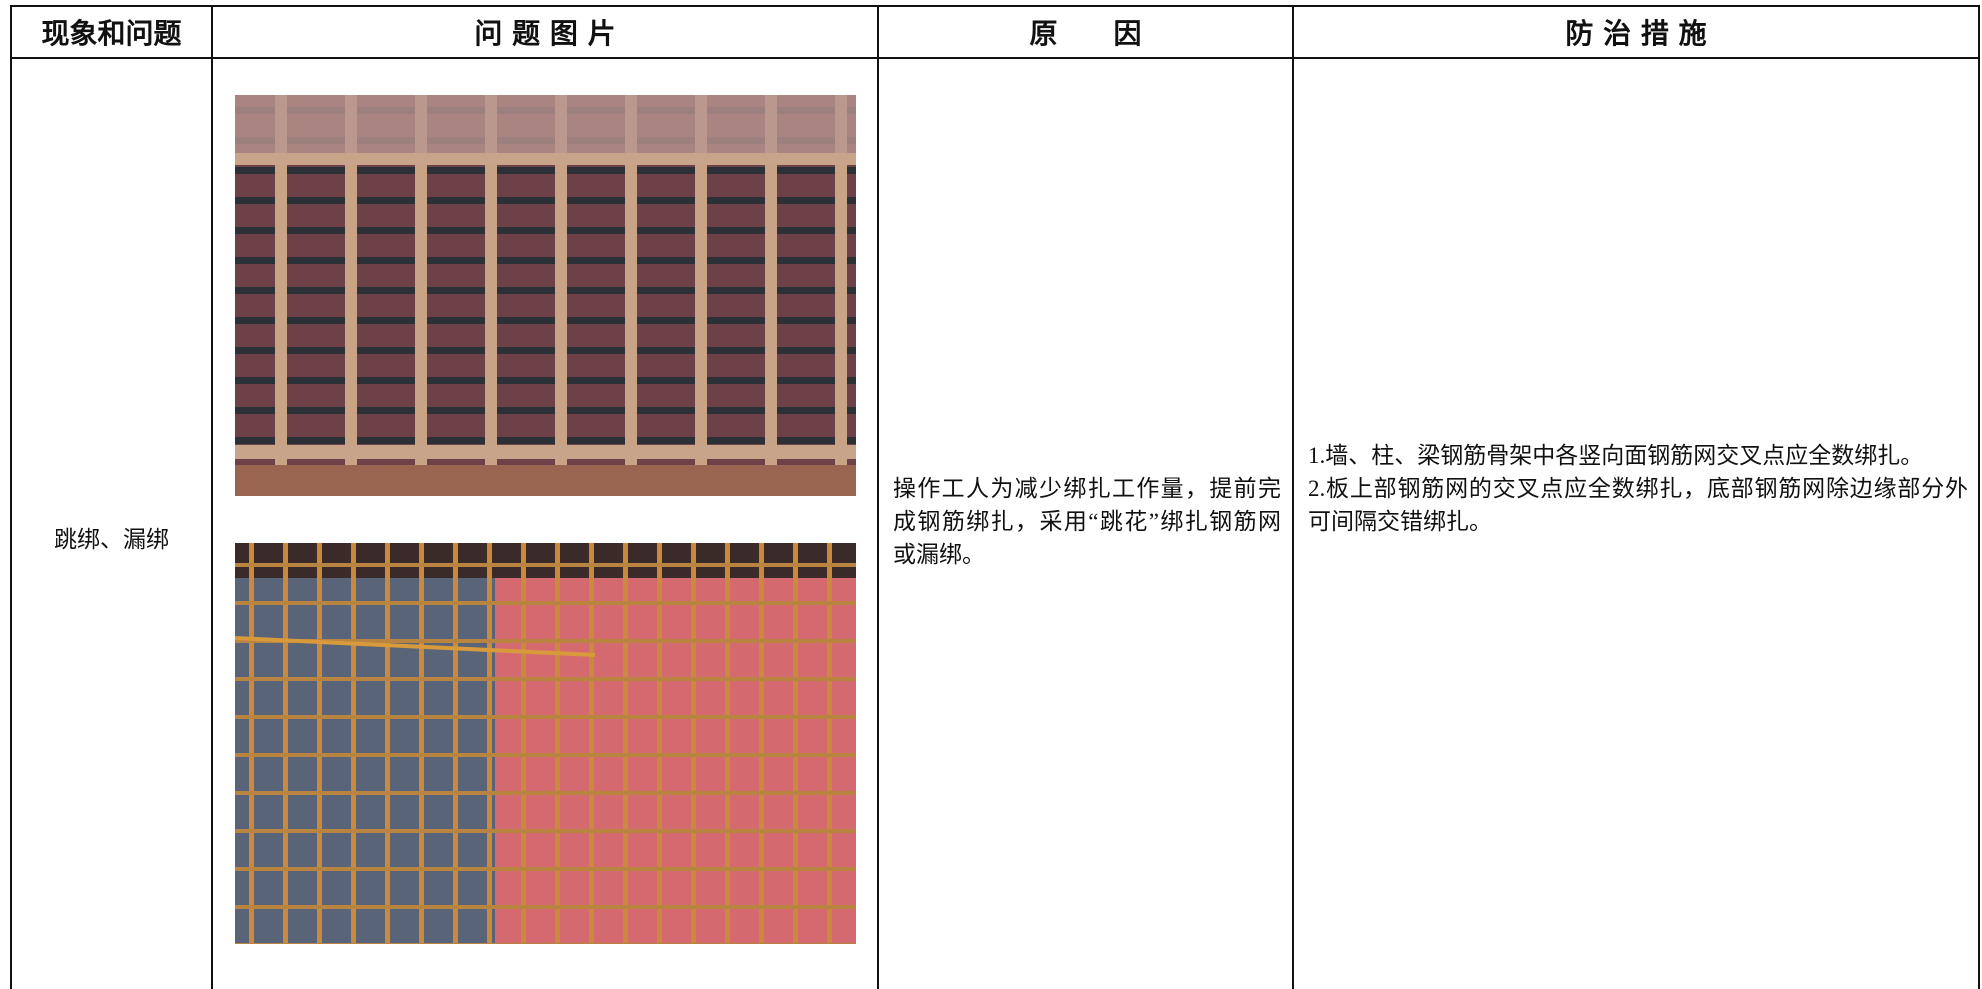 The width and height of the screenshot is (1982, 989). I want to click on header-cell: 原 因, so click(1085, 33).